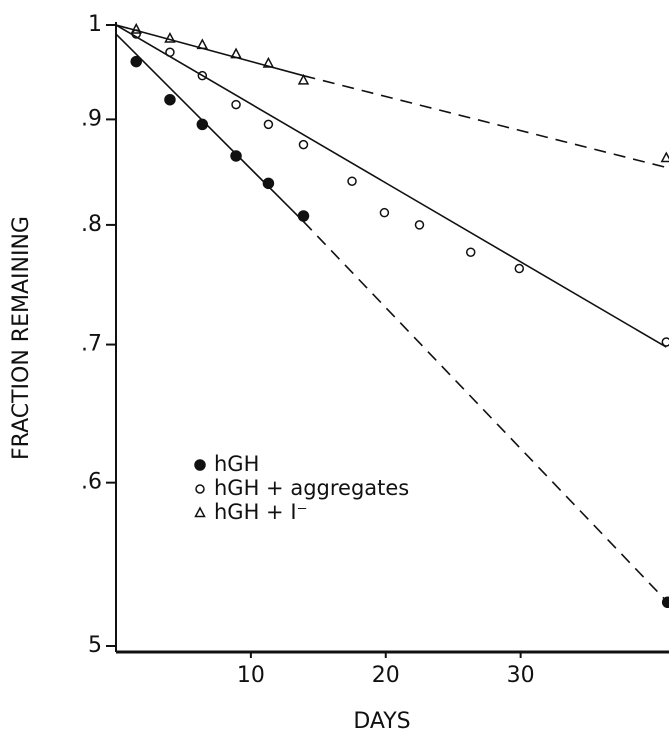 Image resolution: width=669 pixels, height=744 pixels. What do you see at coordinates (95, 24) in the screenshot?
I see `y-tick-label: 1` at bounding box center [95, 24].